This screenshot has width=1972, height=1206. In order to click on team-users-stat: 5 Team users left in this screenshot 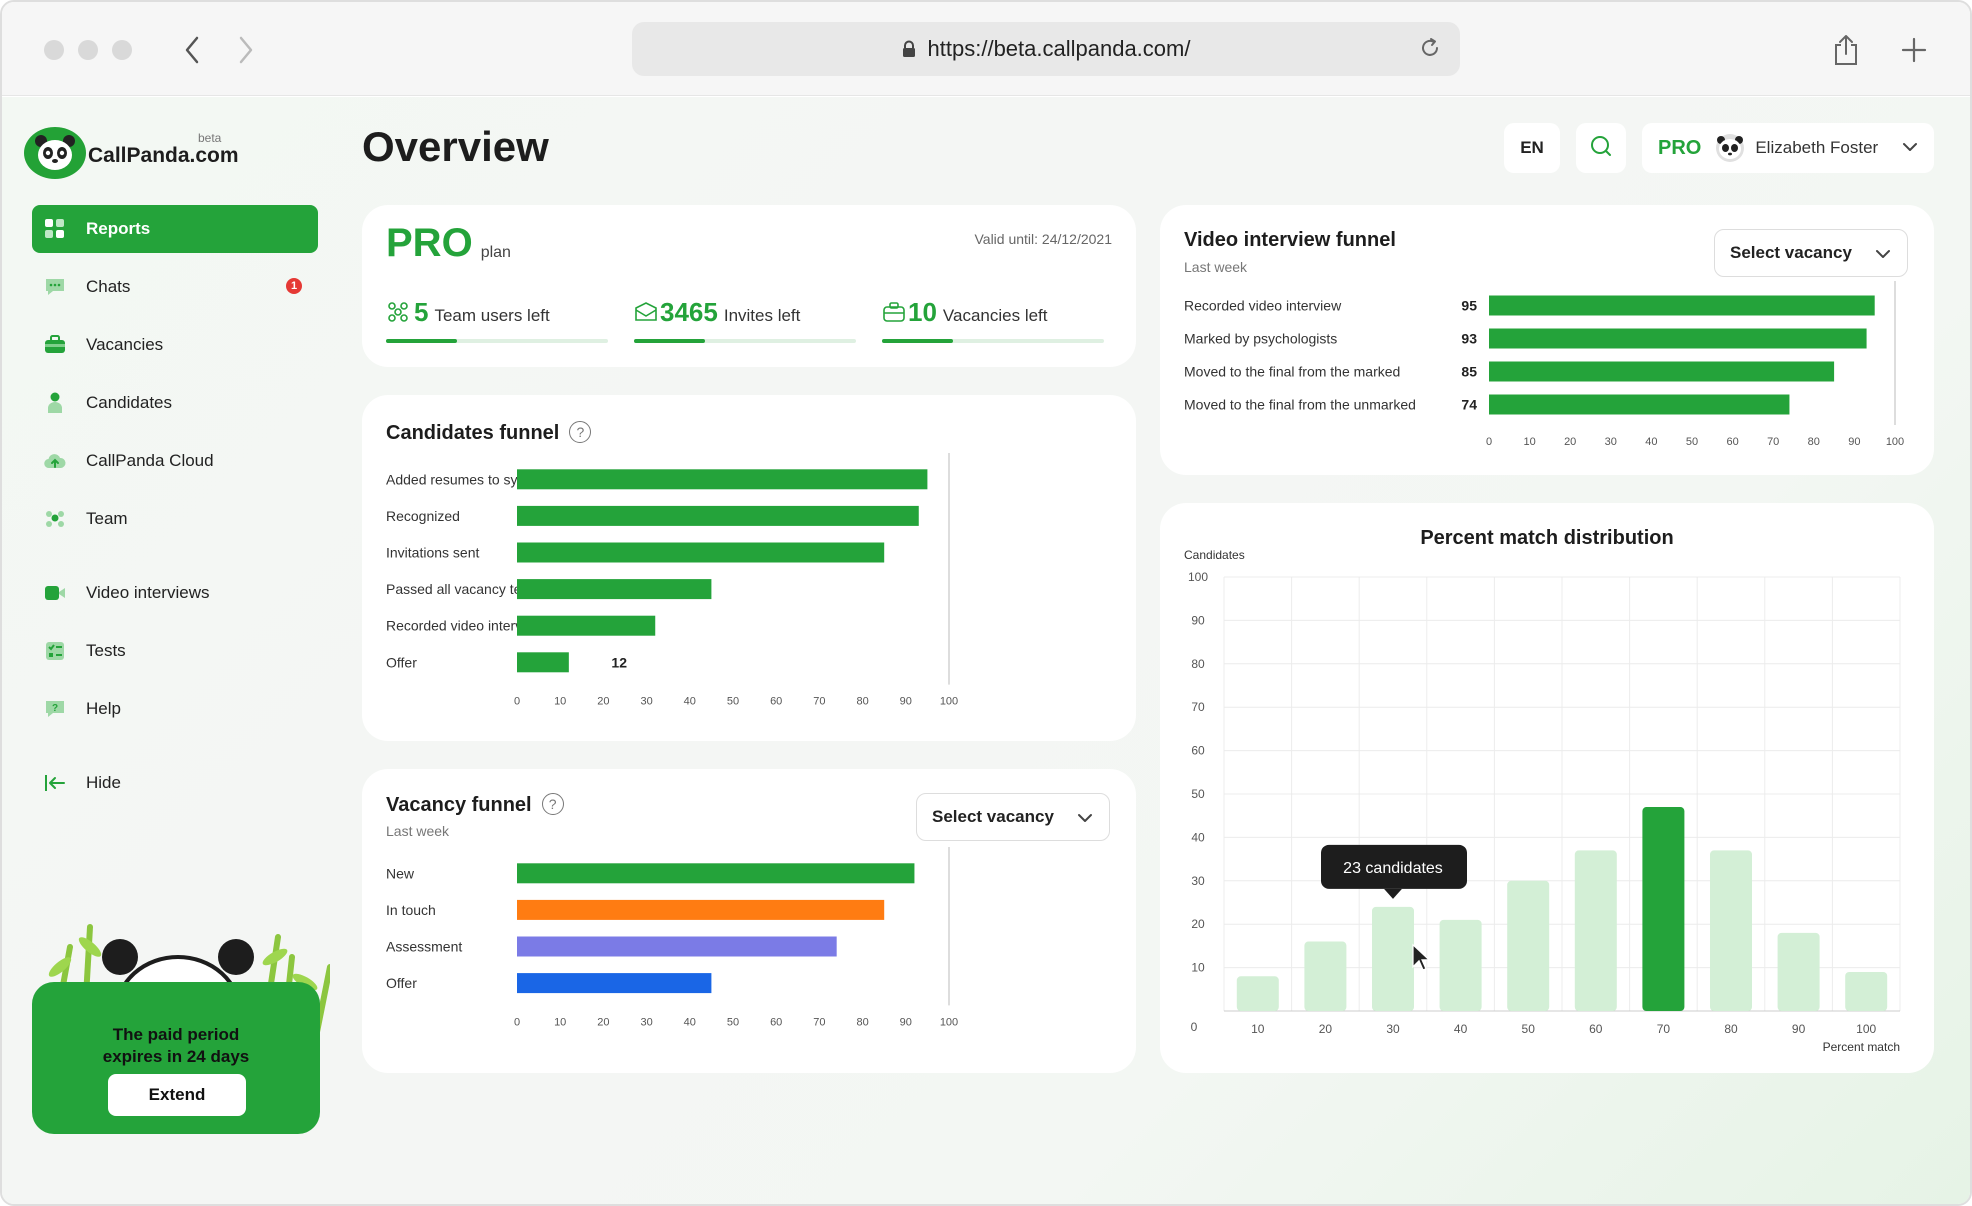, I will do `click(497, 320)`.